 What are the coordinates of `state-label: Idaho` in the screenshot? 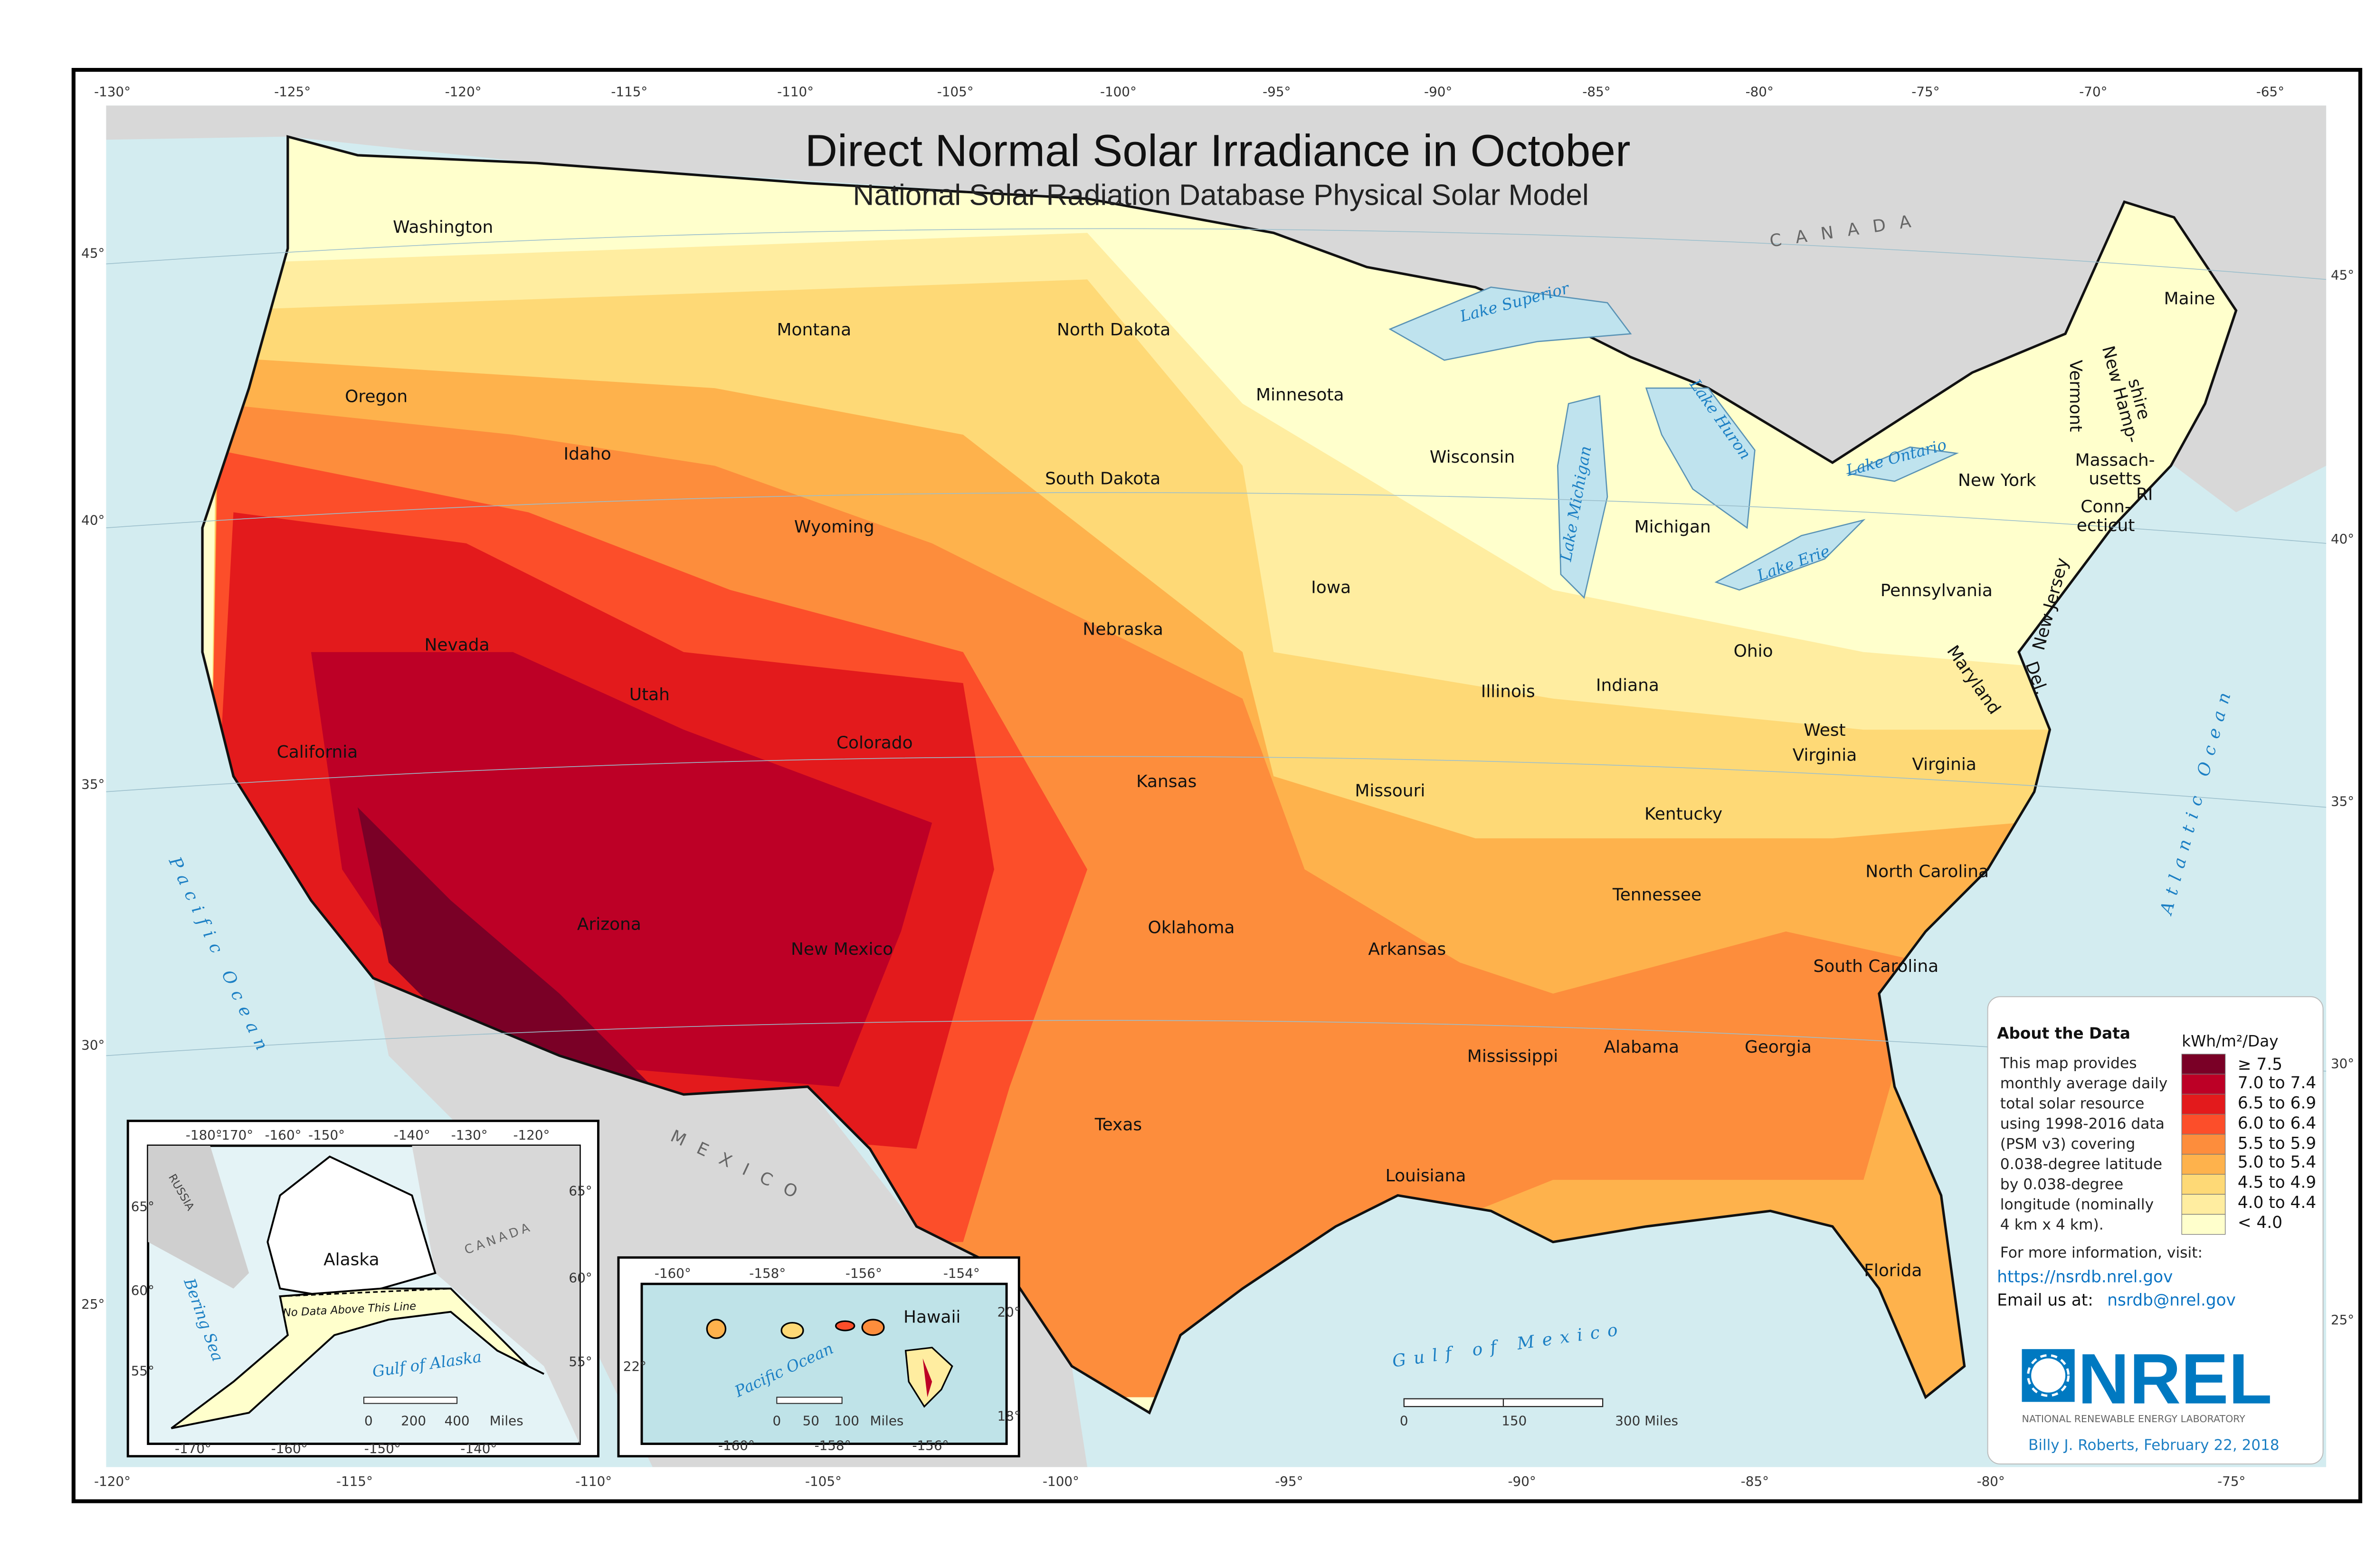 It's located at (587, 454).